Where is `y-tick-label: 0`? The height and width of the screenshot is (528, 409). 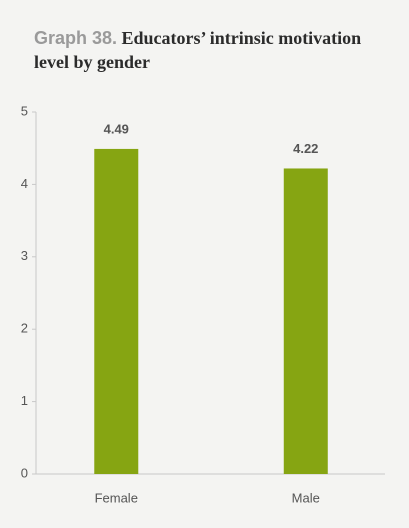
y-tick-label: 0 is located at coordinates (24, 472).